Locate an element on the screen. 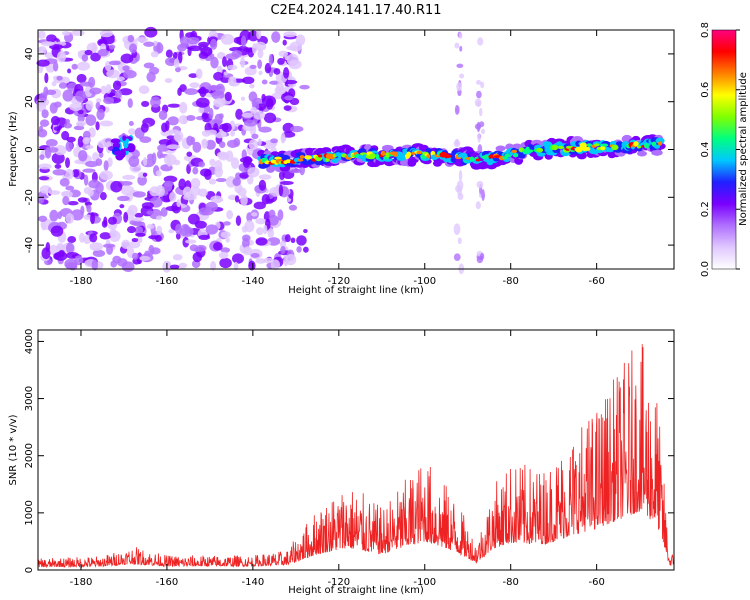  snr-x-tick-label: -120 is located at coordinates (338, 582).